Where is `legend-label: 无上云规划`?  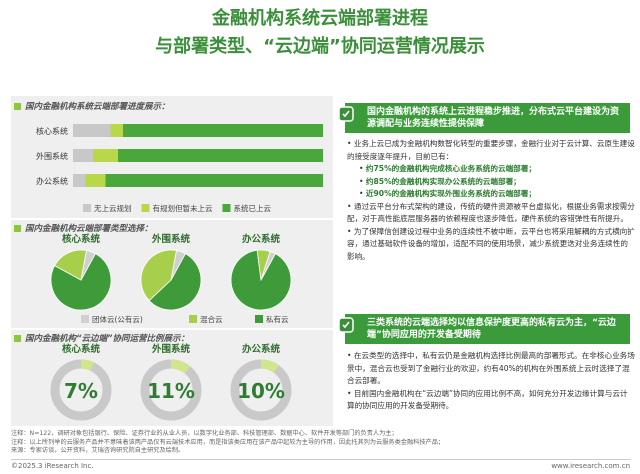 legend-label: 无上云规划 is located at coordinates (113, 208).